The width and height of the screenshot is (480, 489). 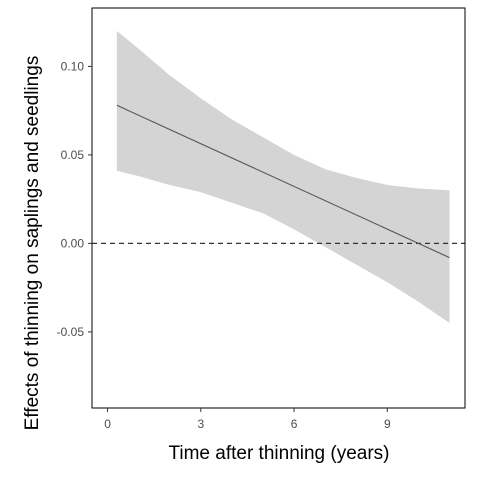 I want to click on y-tick-label: 0.05, so click(x=73, y=155).